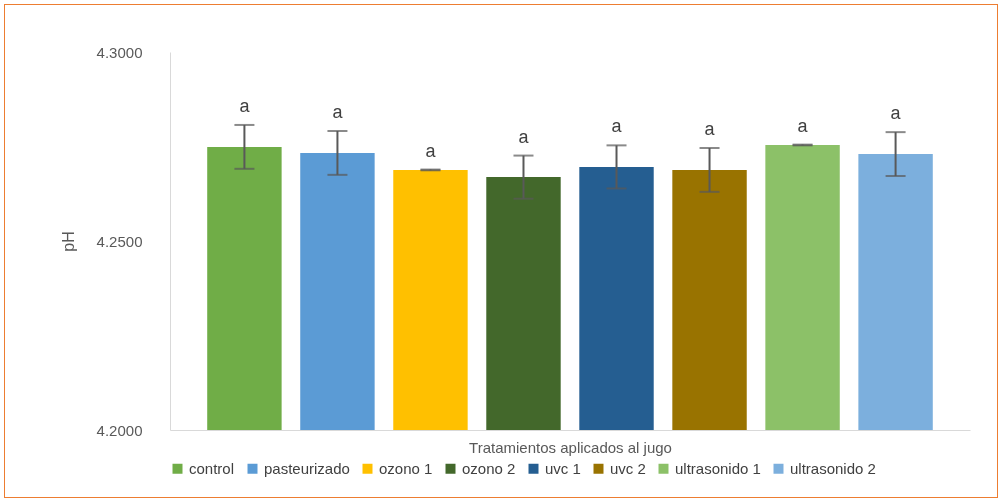 This screenshot has height=503, width=1004. Describe the element at coordinates (307, 468) in the screenshot. I see `legend-label: pasteurizado` at that location.